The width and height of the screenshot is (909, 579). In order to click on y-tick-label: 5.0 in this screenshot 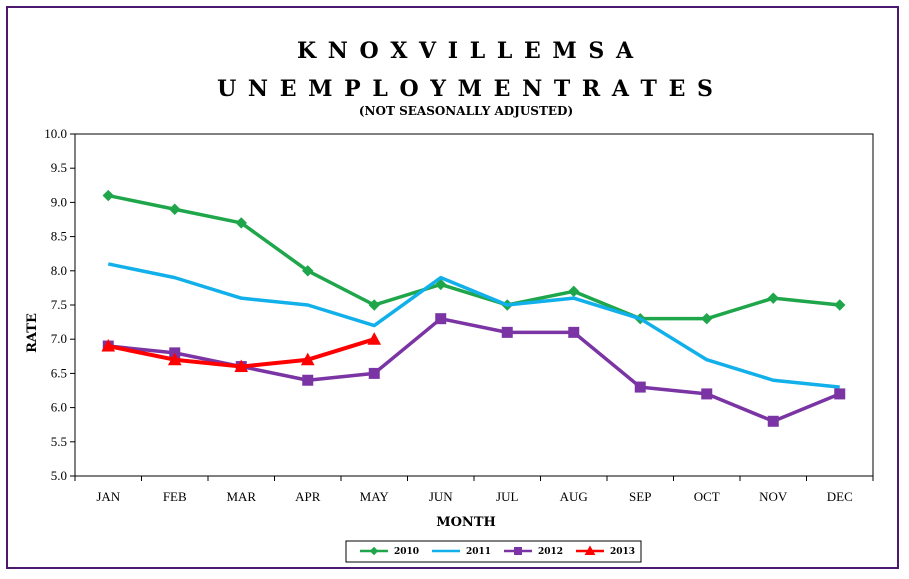, I will do `click(59, 475)`.